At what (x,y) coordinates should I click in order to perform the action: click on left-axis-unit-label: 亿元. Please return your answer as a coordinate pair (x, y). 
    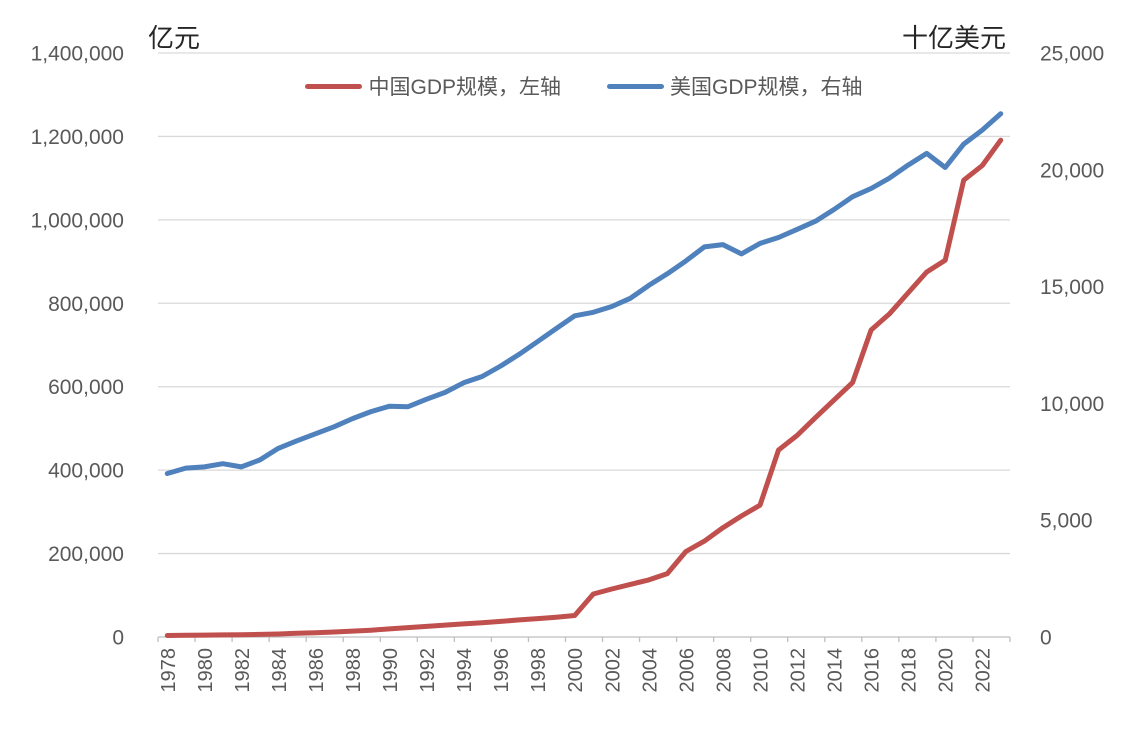
    Looking at the image, I should click on (174, 39).